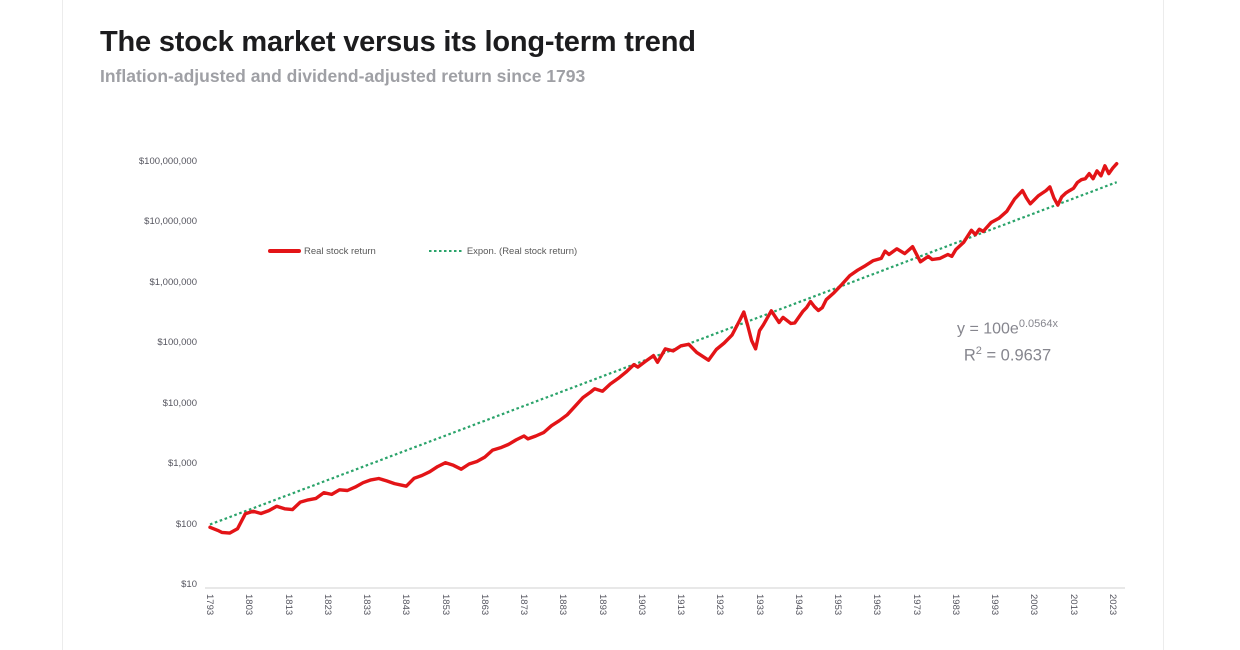  What do you see at coordinates (484, 605) in the screenshot?
I see `x-tick-label: 1863` at bounding box center [484, 605].